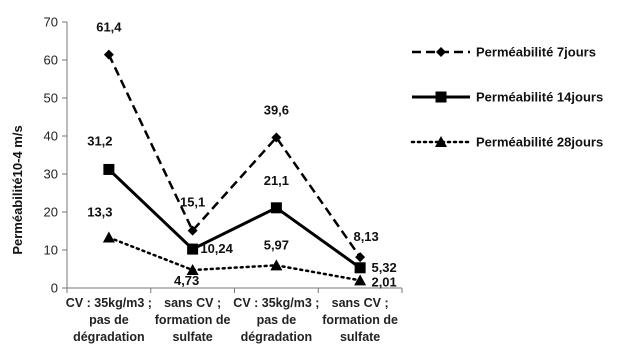 This screenshot has width=627, height=361. Describe the element at coordinates (276, 110) in the screenshot. I see `data-label: 39,6` at that location.